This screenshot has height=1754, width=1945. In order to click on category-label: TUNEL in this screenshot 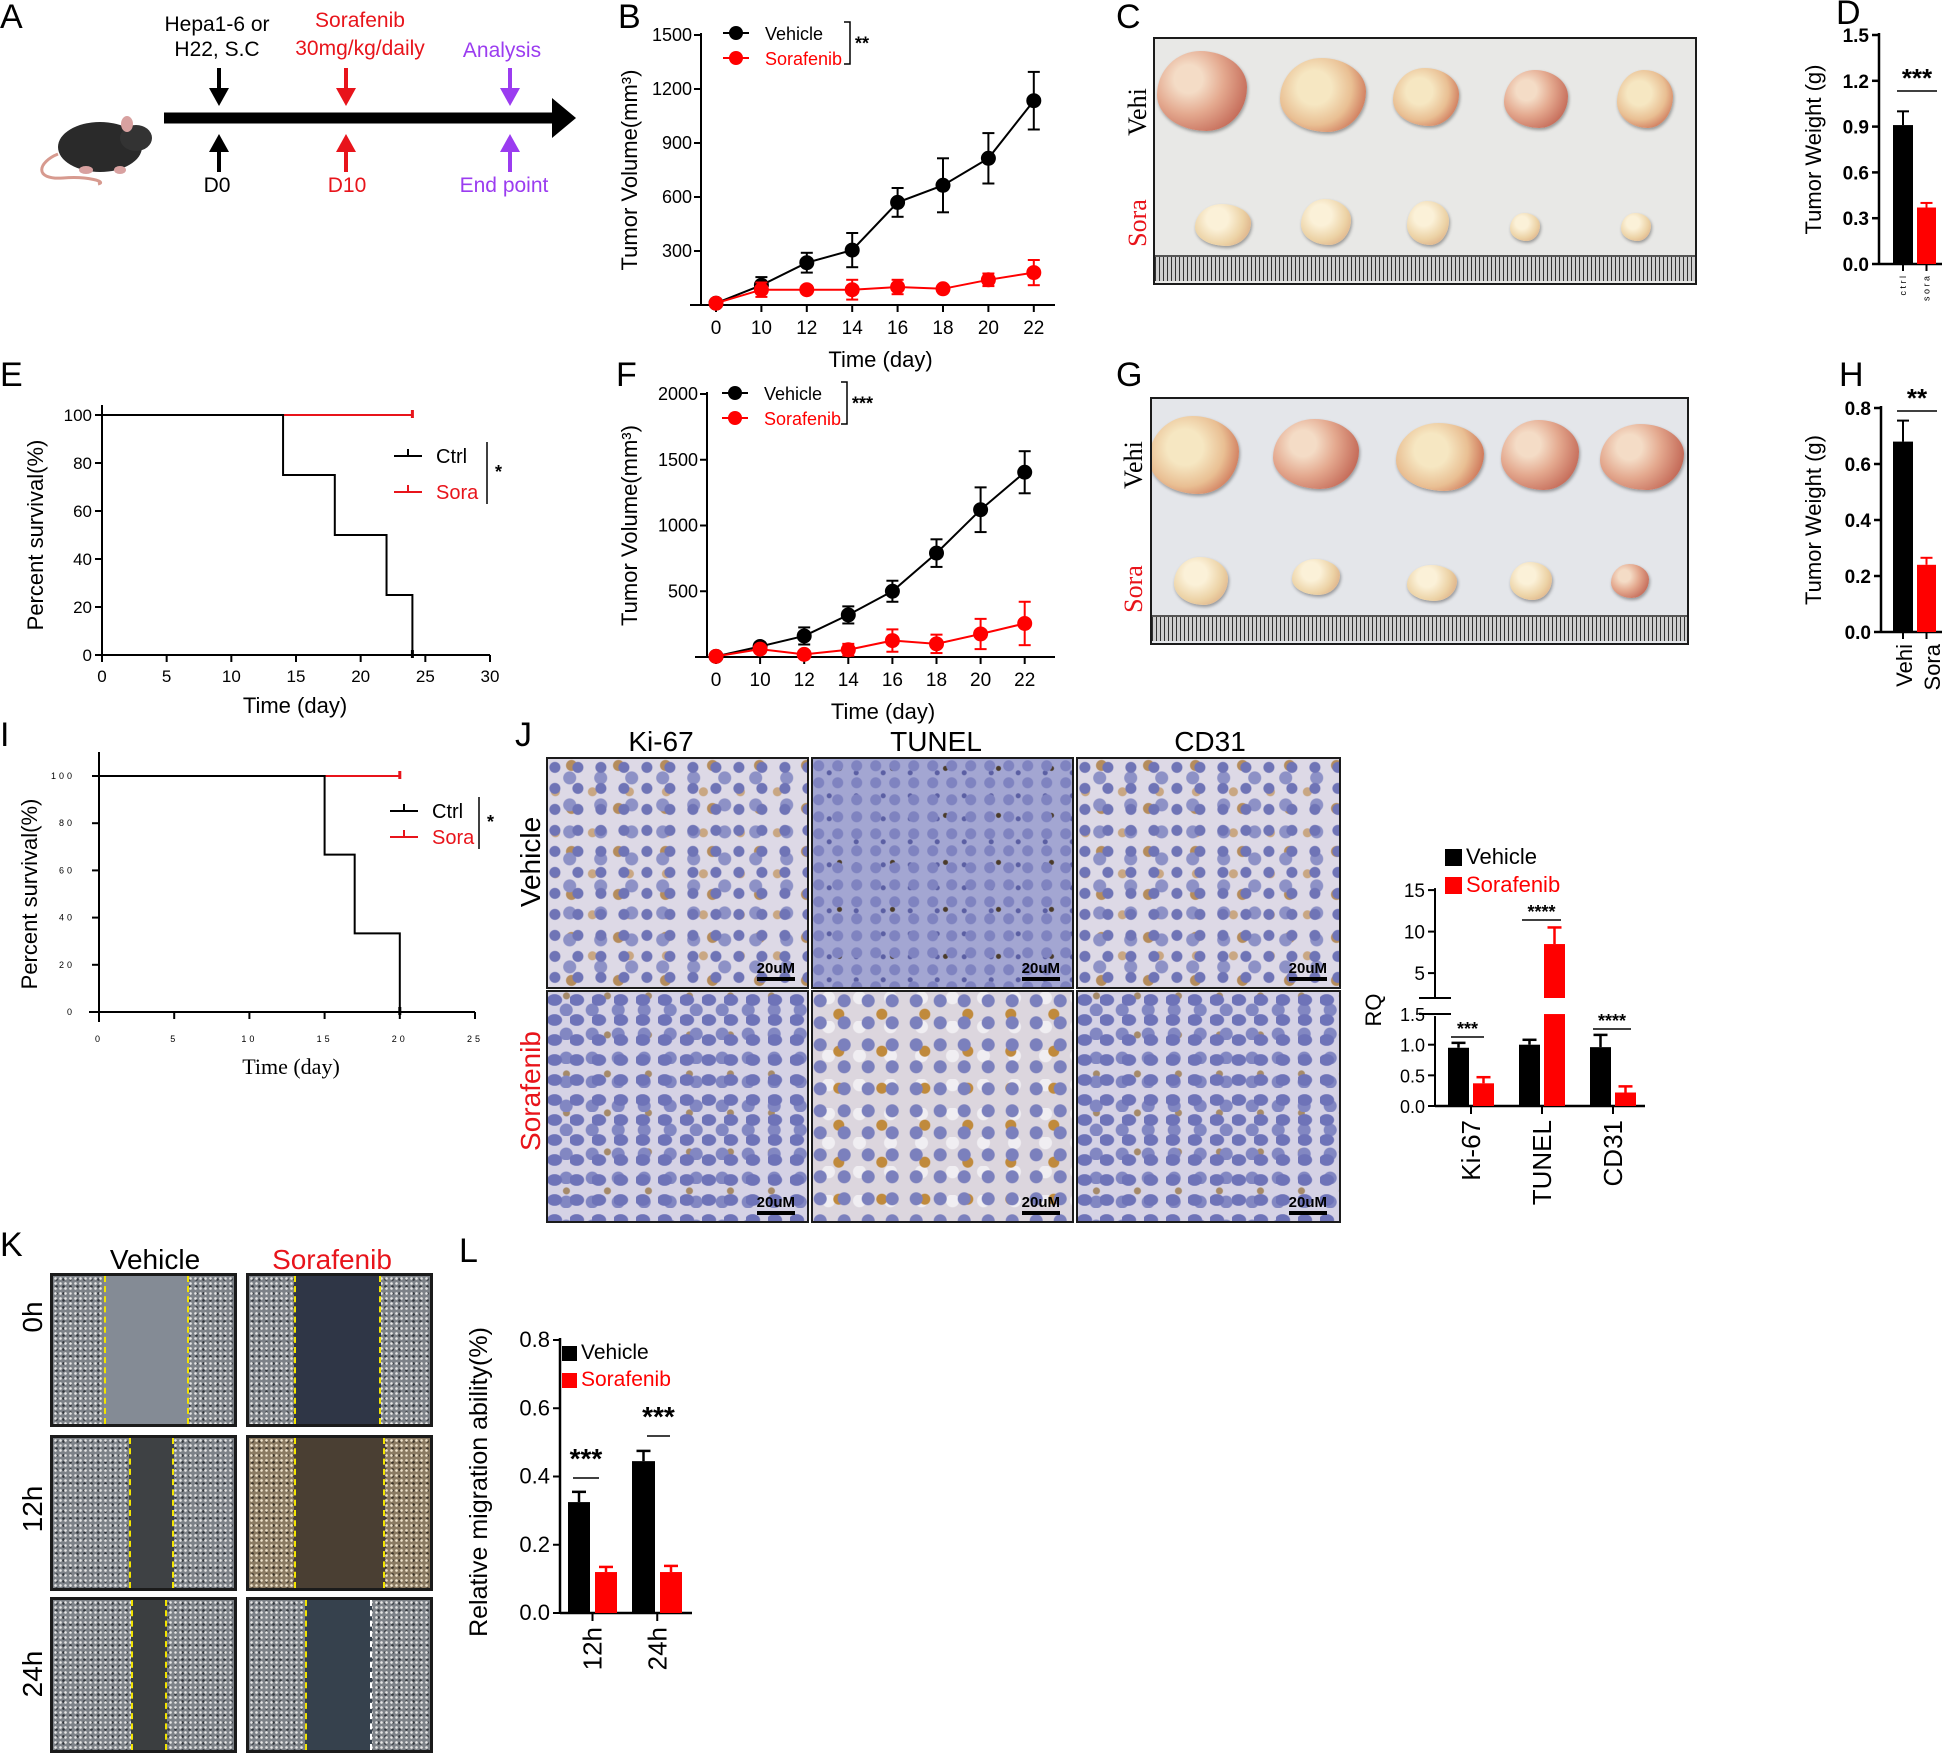, I will do `click(1542, 1162)`.